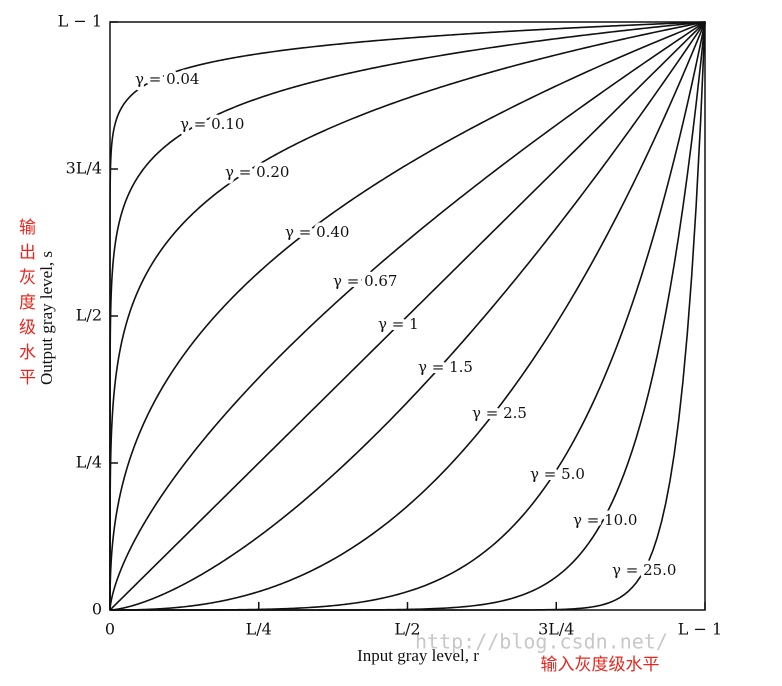 Image resolution: width=782 pixels, height=686 pixels. Describe the element at coordinates (89, 462) in the screenshot. I see `y-tick-label: L/4` at that location.